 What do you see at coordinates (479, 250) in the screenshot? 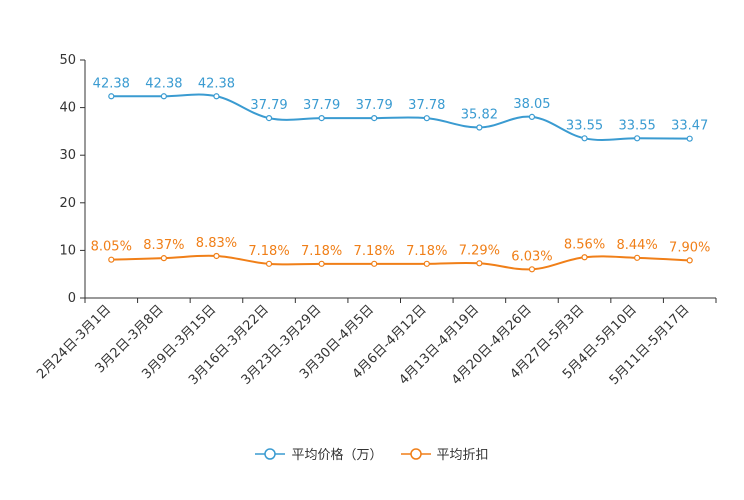
I see `data-label-discount: 7.29%` at bounding box center [479, 250].